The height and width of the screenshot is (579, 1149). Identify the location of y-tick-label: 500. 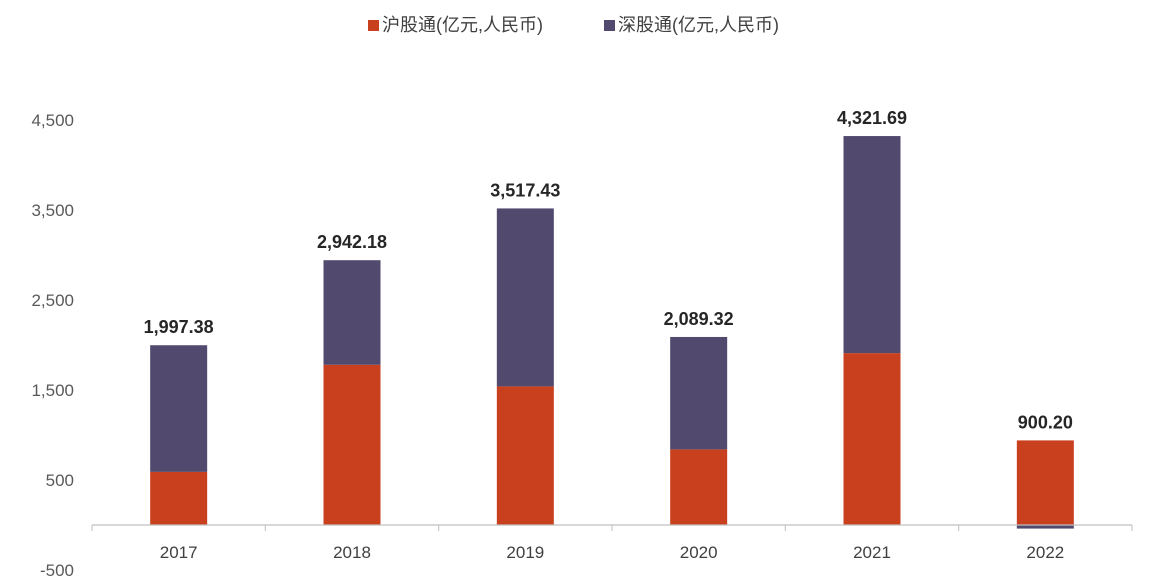
(60, 480).